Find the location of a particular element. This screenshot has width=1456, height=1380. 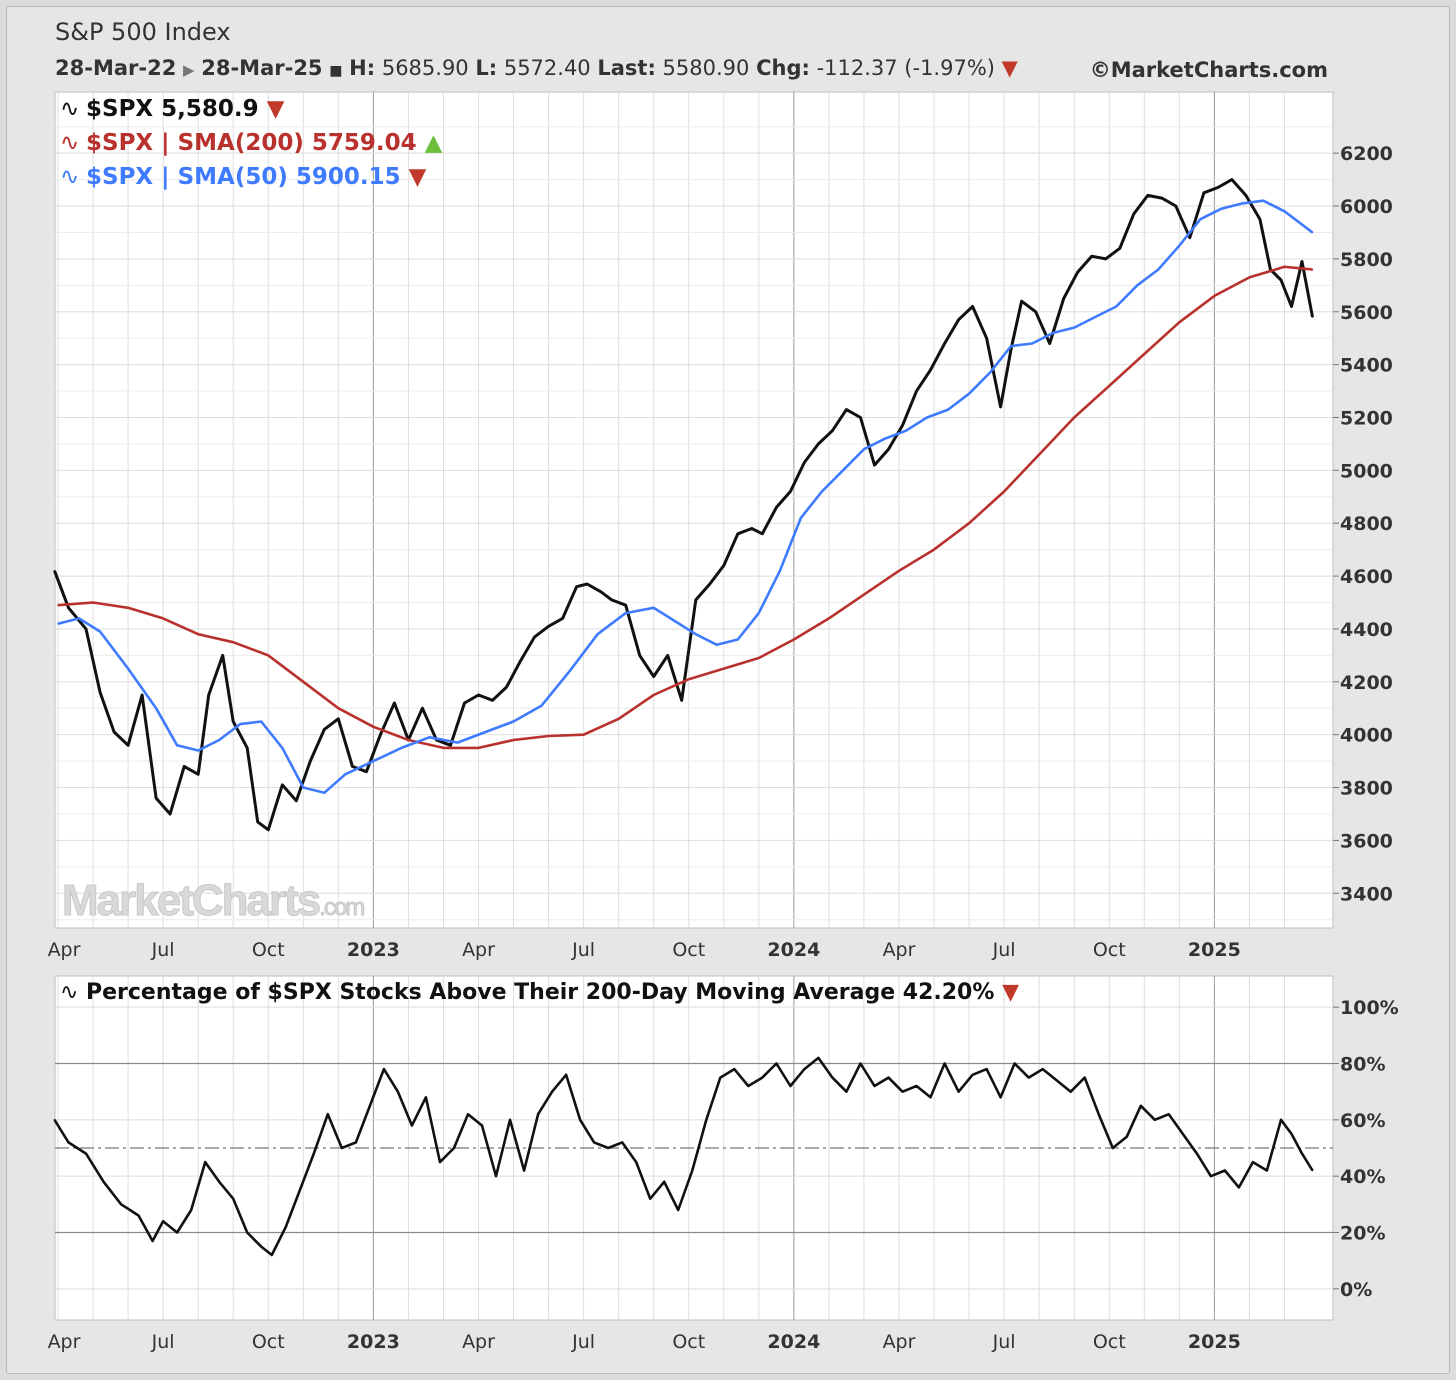

y-tick-label: 5800 is located at coordinates (1366, 260).